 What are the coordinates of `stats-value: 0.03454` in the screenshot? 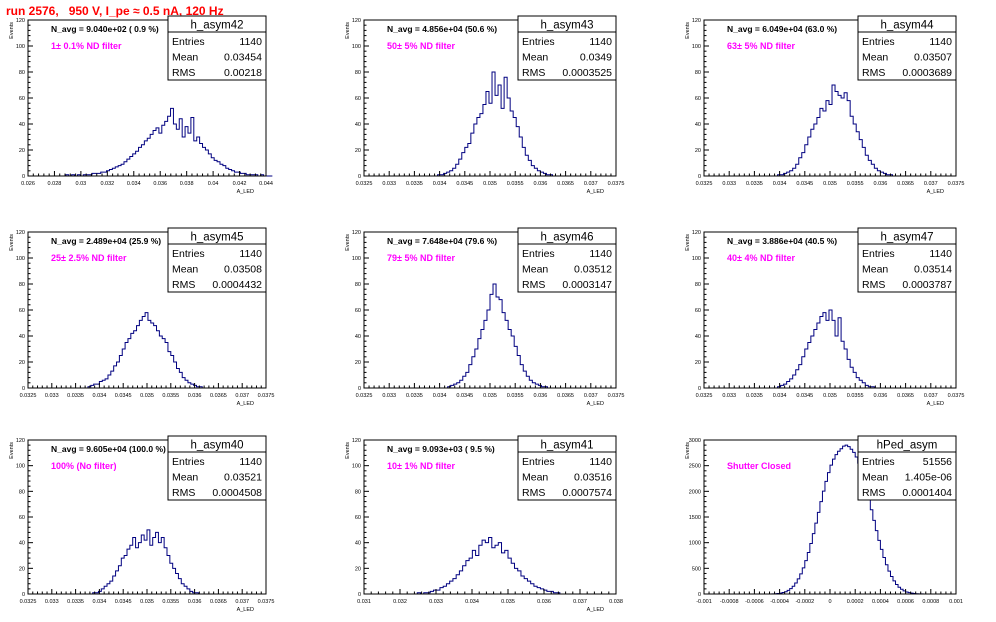 It's located at (243, 58).